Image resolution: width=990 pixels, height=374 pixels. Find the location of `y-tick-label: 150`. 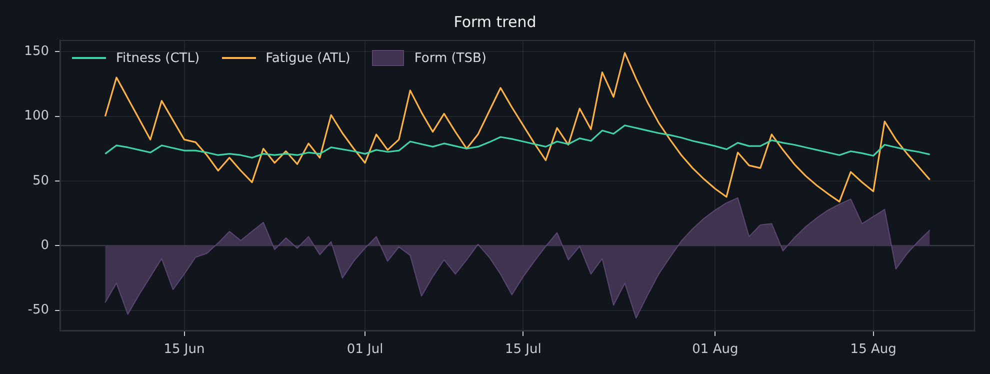

y-tick-label: 150 is located at coordinates (36, 52).